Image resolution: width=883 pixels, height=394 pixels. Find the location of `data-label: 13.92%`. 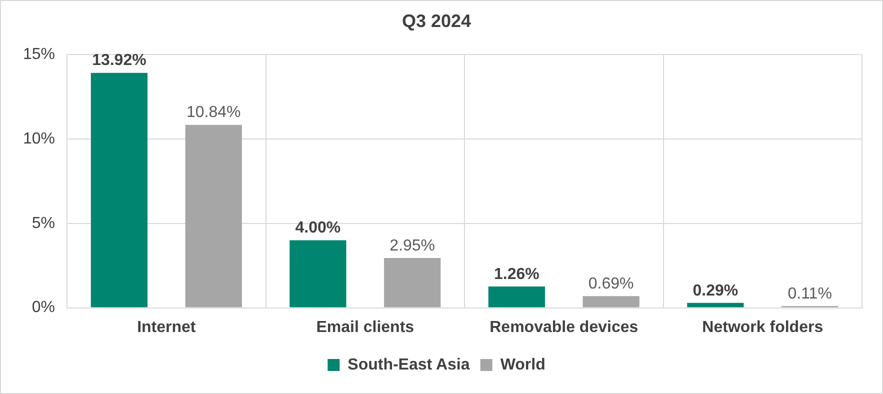

data-label: 13.92% is located at coordinates (119, 61).